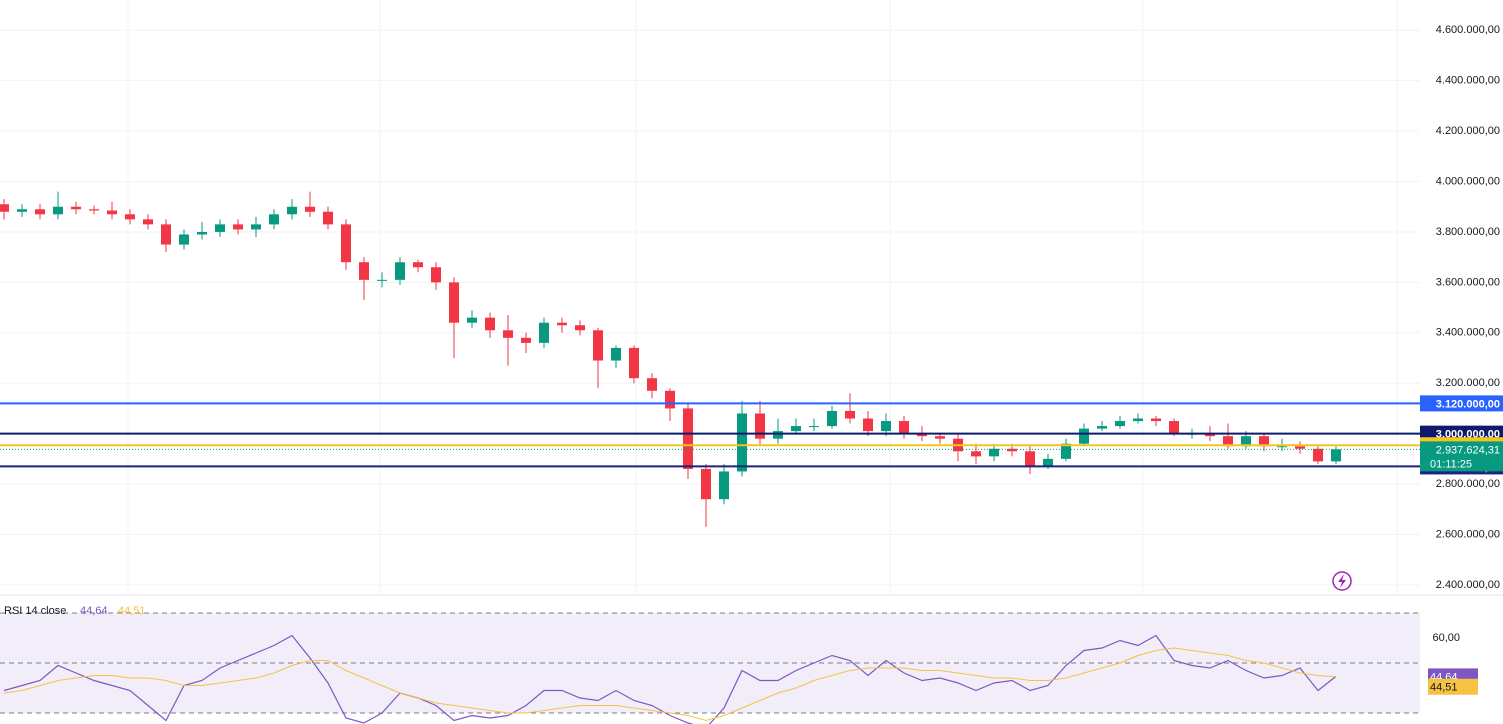 The image size is (1503, 724). Describe the element at coordinates (1468, 383) in the screenshot. I see `y-tick-label: 3.200.000,00` at that location.